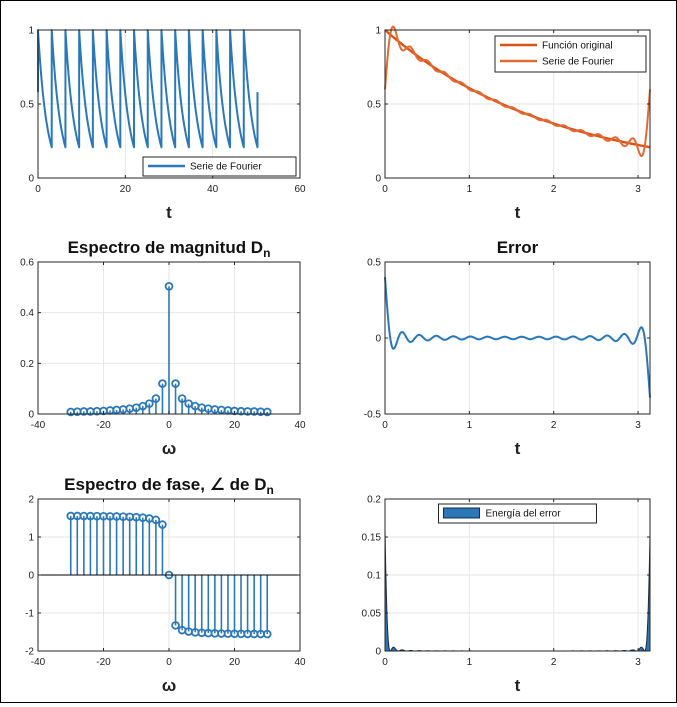 Image resolution: width=677 pixels, height=707 pixels. What do you see at coordinates (27, 313) in the screenshot?
I see `y-tick-label: 0.4` at bounding box center [27, 313].